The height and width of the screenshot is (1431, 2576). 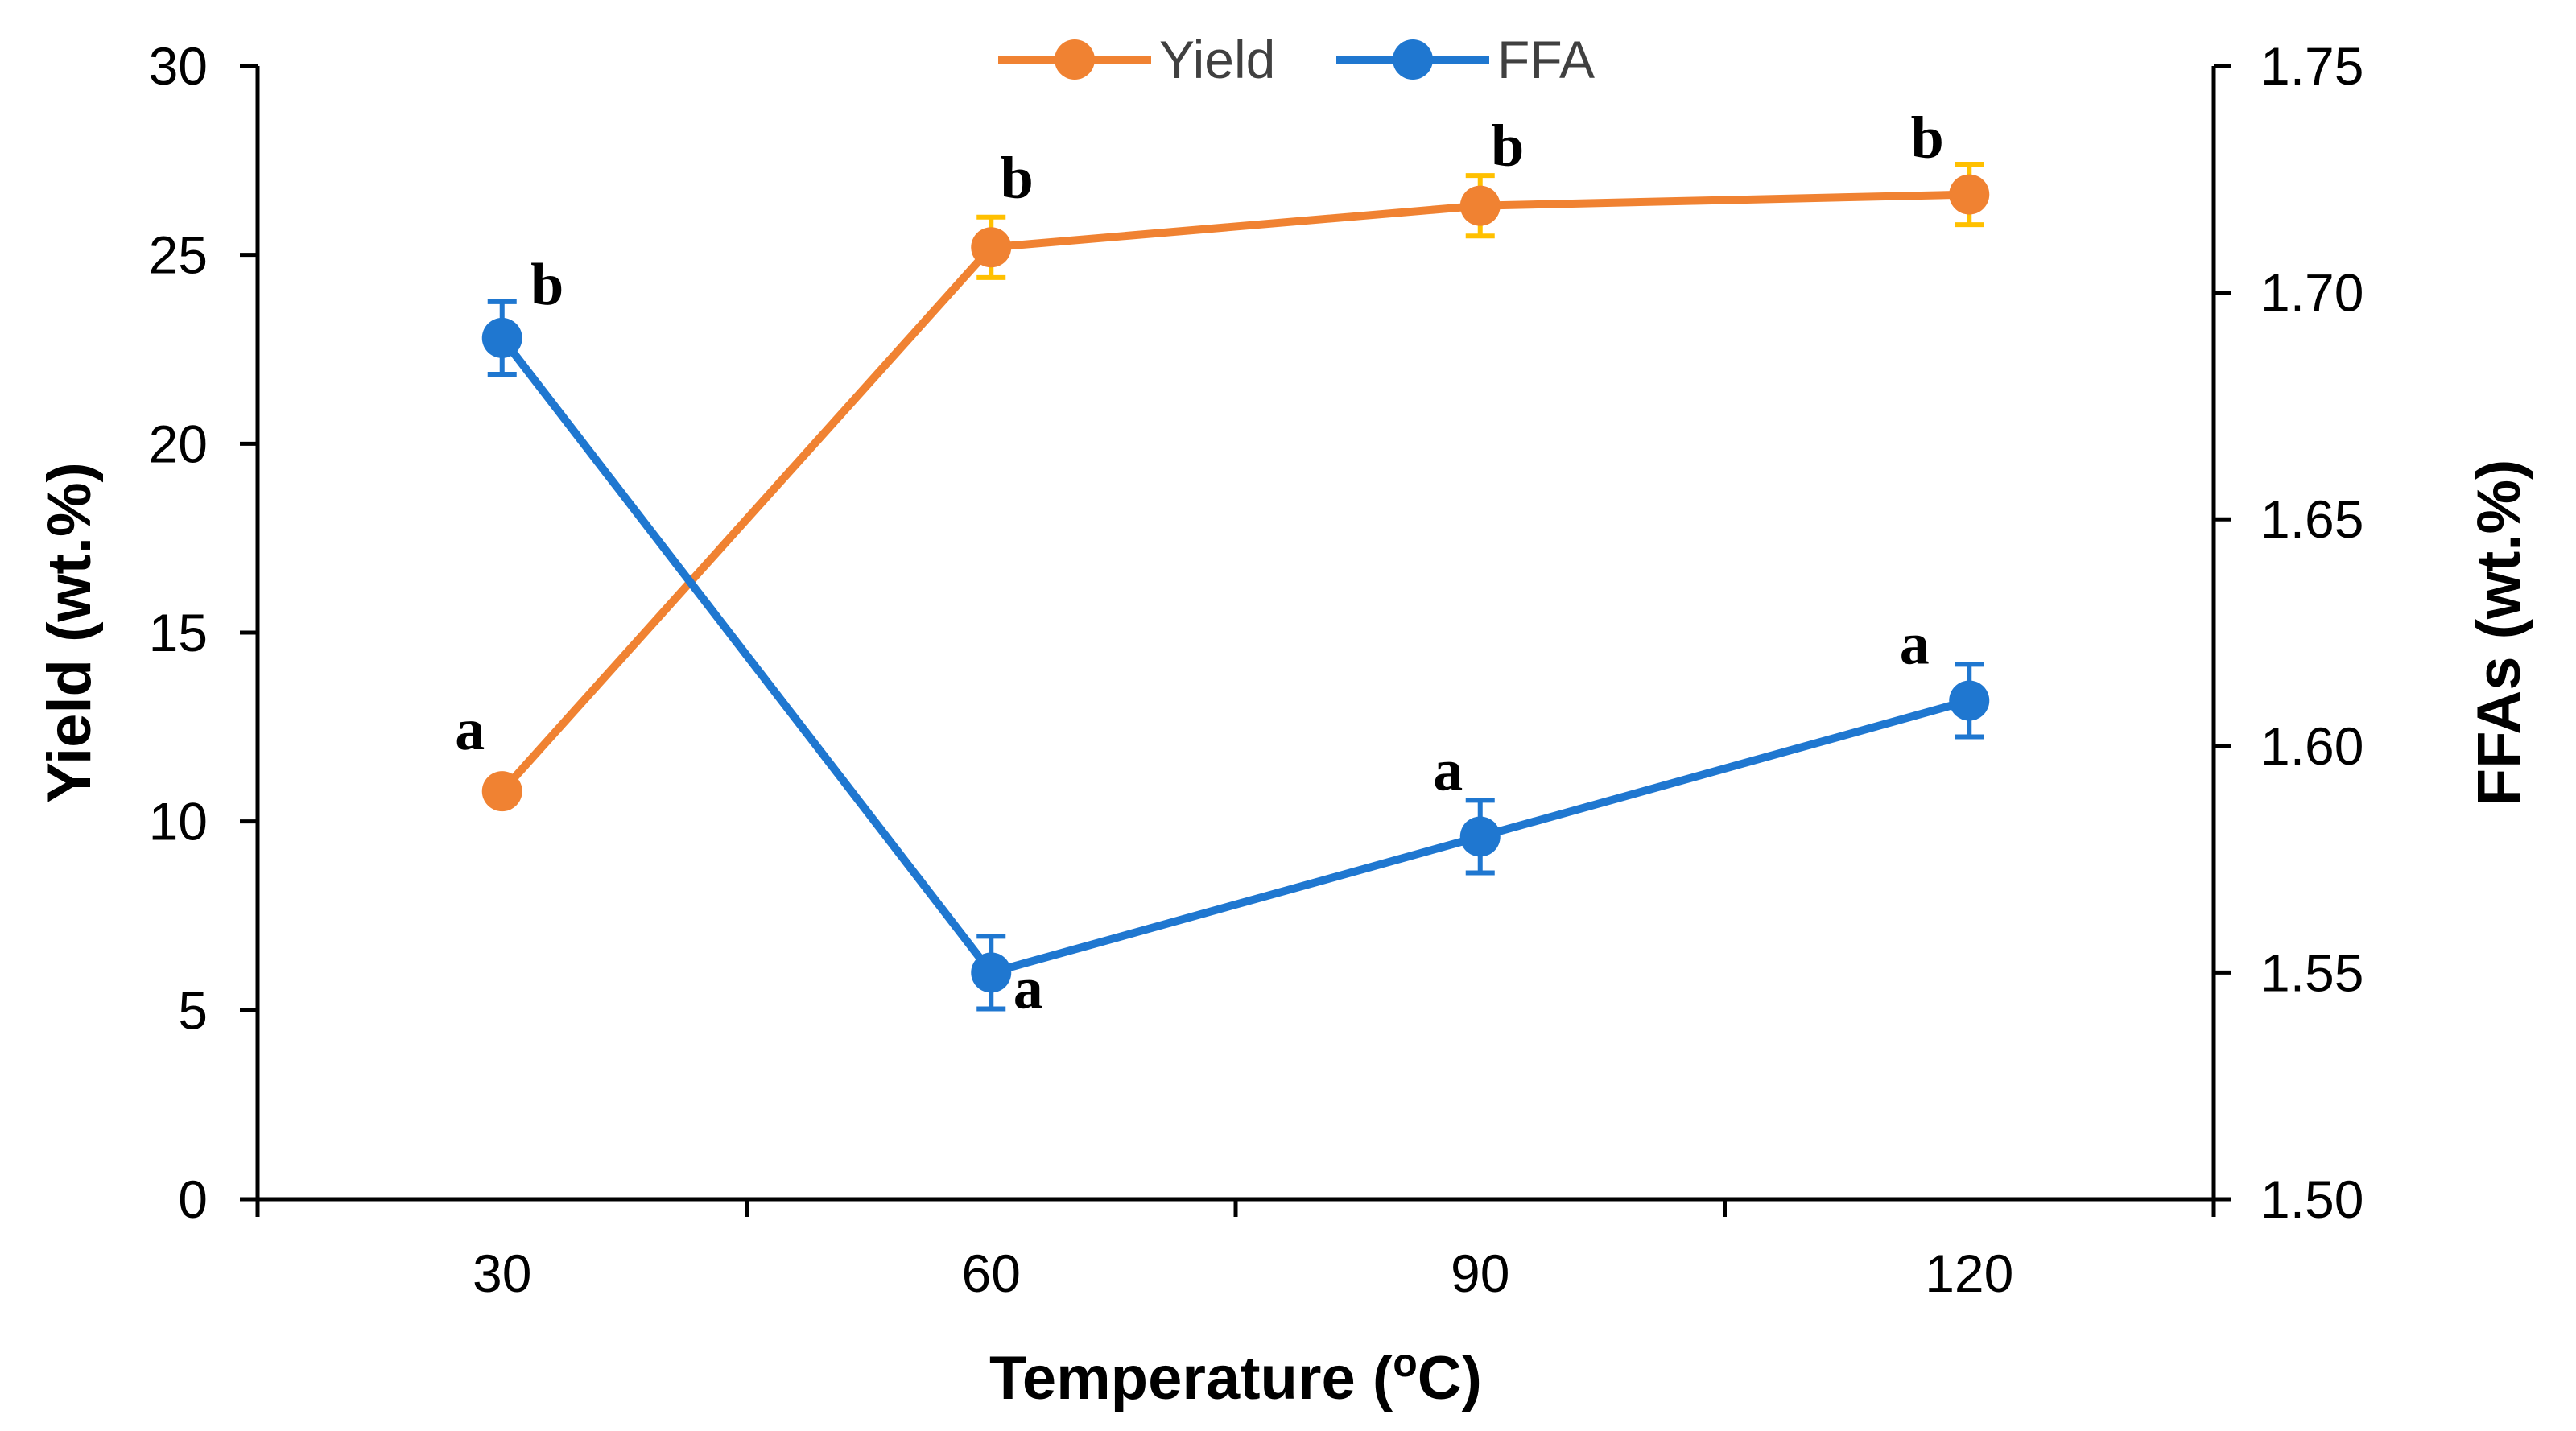 What do you see at coordinates (2311, 66) in the screenshot?
I see `right-y-tick-label: 1.75` at bounding box center [2311, 66].